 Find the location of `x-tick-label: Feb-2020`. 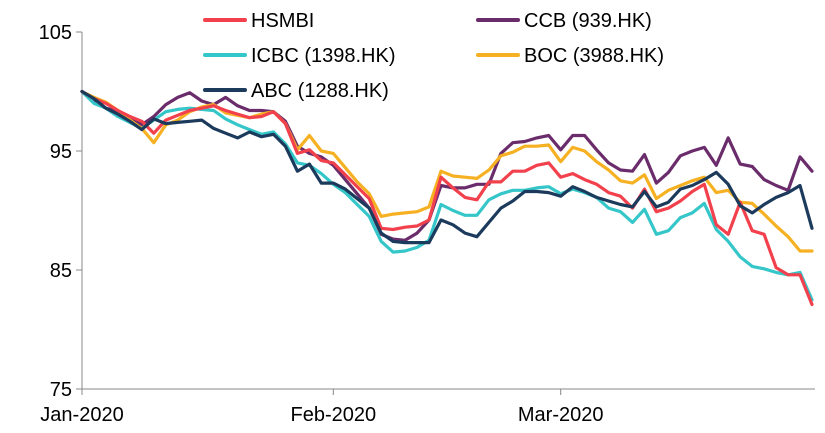

x-tick-label: Feb-2020 is located at coordinates (333, 415).